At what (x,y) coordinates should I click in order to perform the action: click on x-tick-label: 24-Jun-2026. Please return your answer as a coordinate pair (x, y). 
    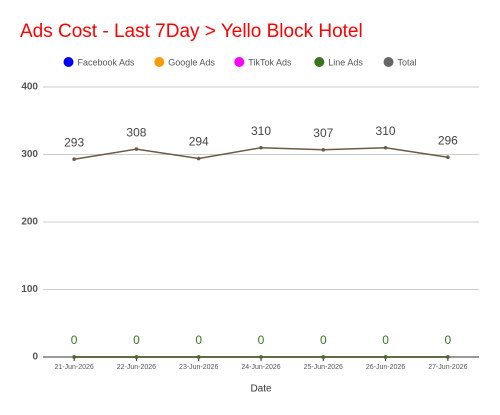
    Looking at the image, I should click on (260, 367).